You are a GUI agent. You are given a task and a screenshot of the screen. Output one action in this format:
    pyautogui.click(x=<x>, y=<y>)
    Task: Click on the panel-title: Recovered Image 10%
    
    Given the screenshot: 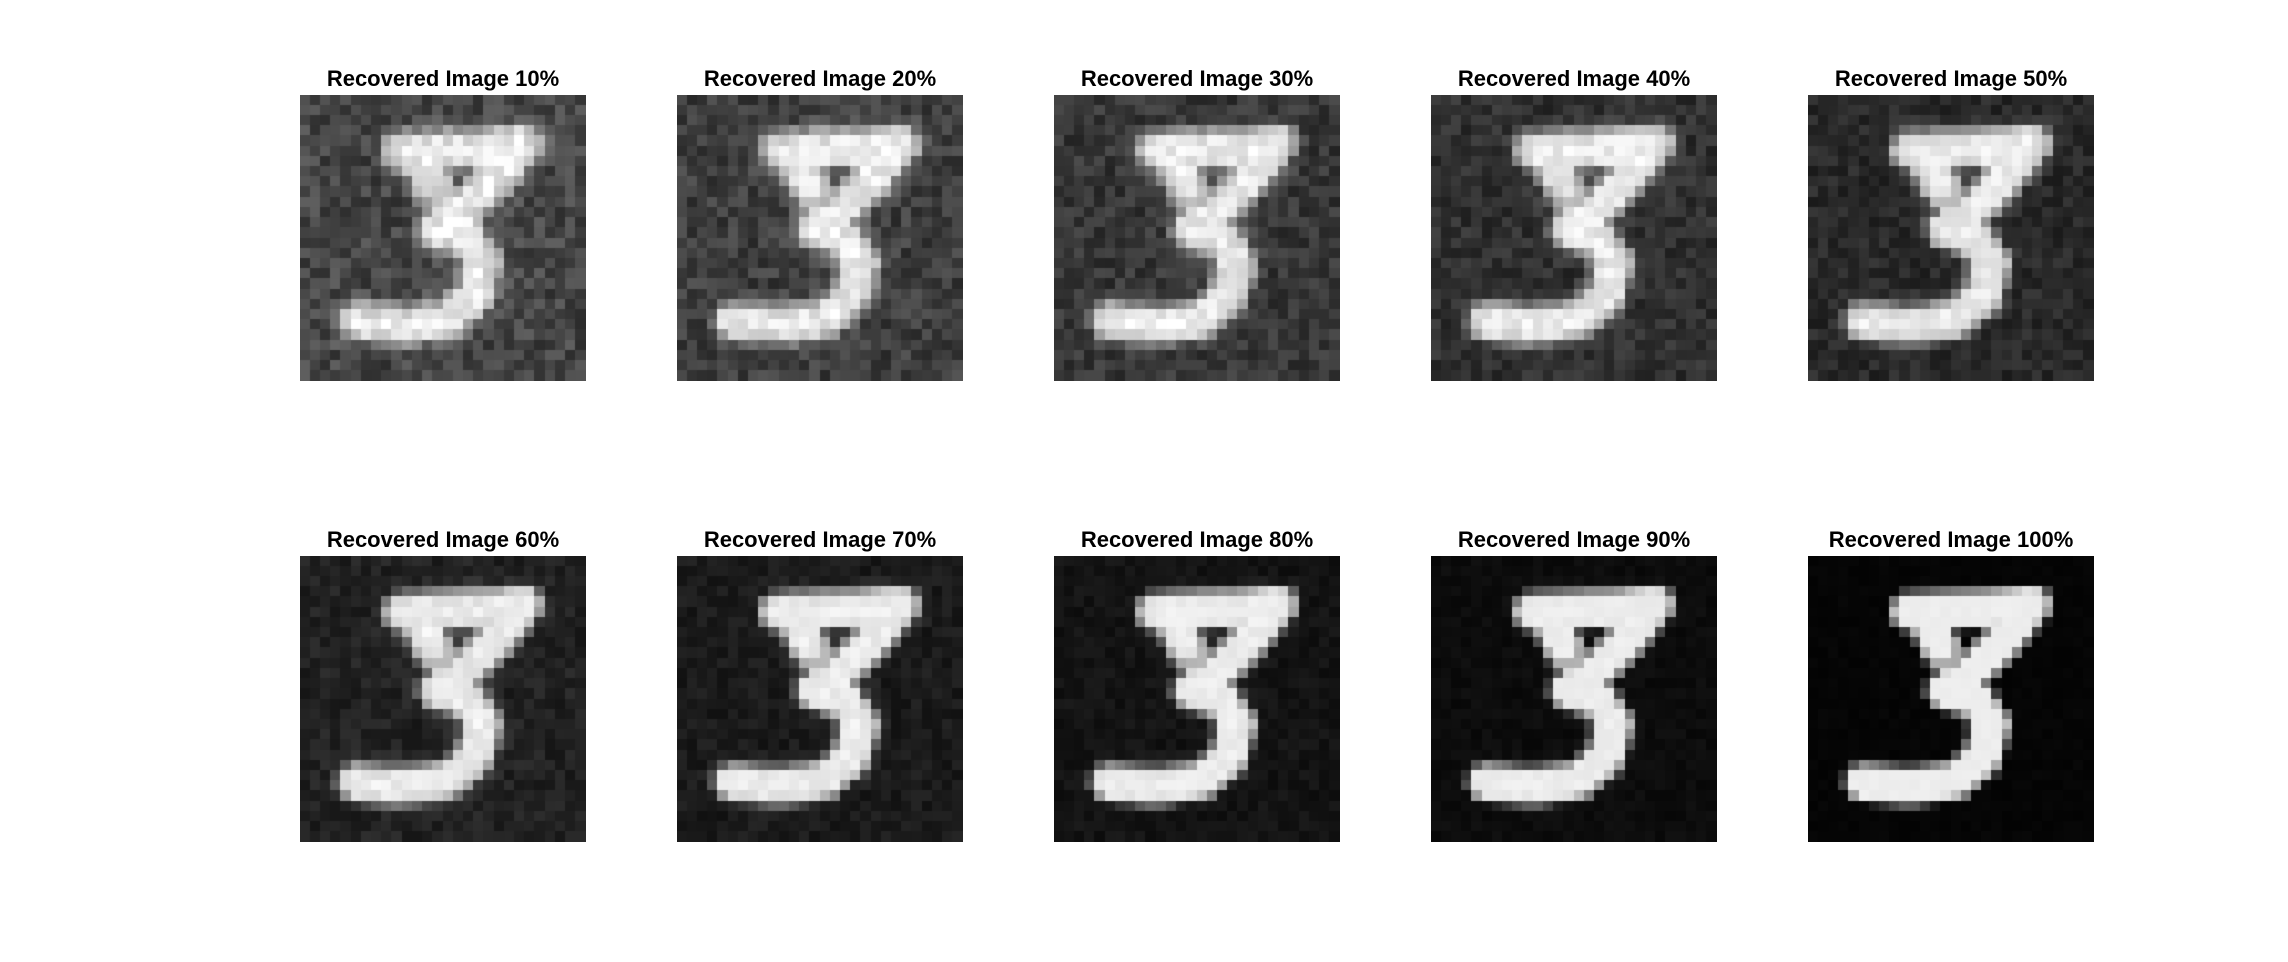 What is the action you would take?
    pyautogui.click(x=443, y=79)
    